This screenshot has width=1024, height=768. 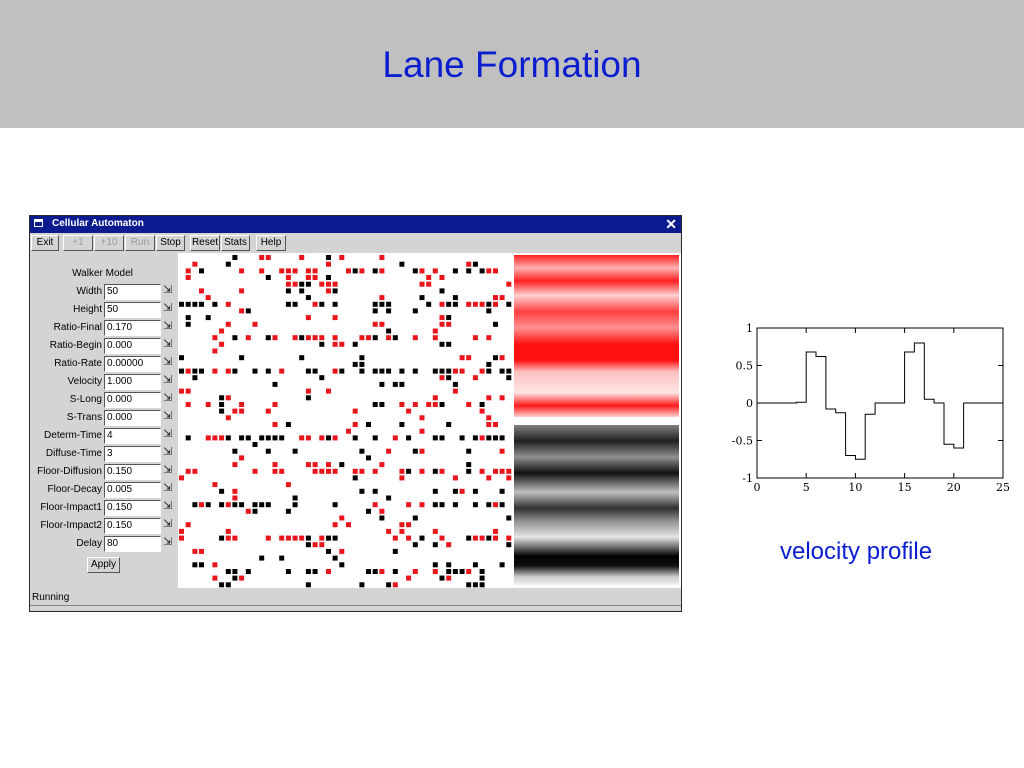 What do you see at coordinates (132, 418) in the screenshot?
I see `s-trans-input: 0.000` at bounding box center [132, 418].